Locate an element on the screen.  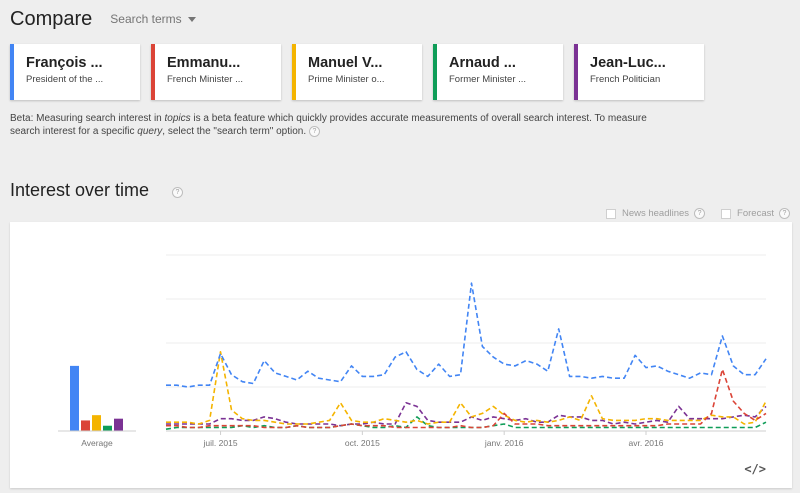
x-tick-label: juil. 2015 is located at coordinates (220, 443).